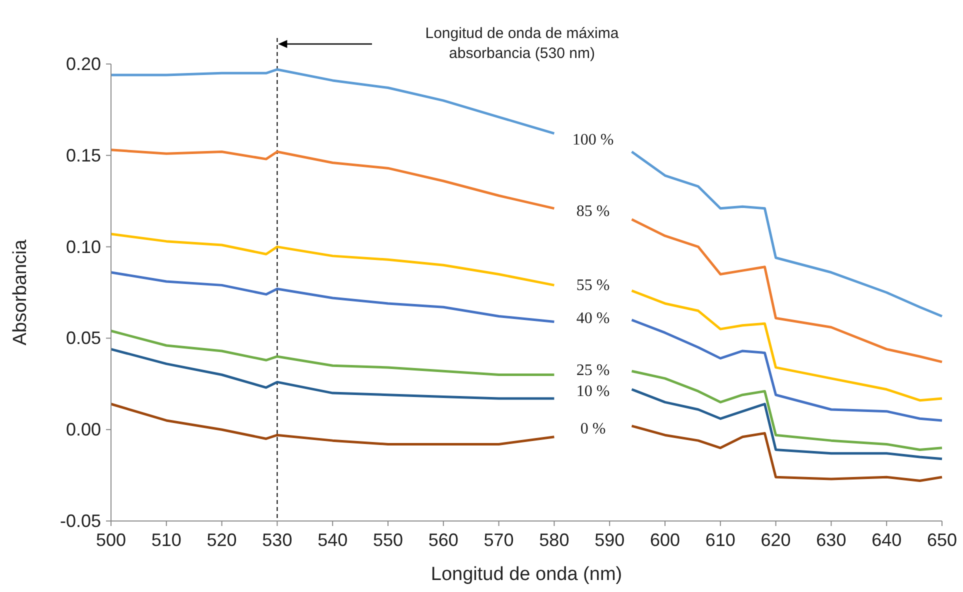 Image resolution: width=963 pixels, height=592 pixels. I want to click on x-tick-label: 590, so click(609, 540).